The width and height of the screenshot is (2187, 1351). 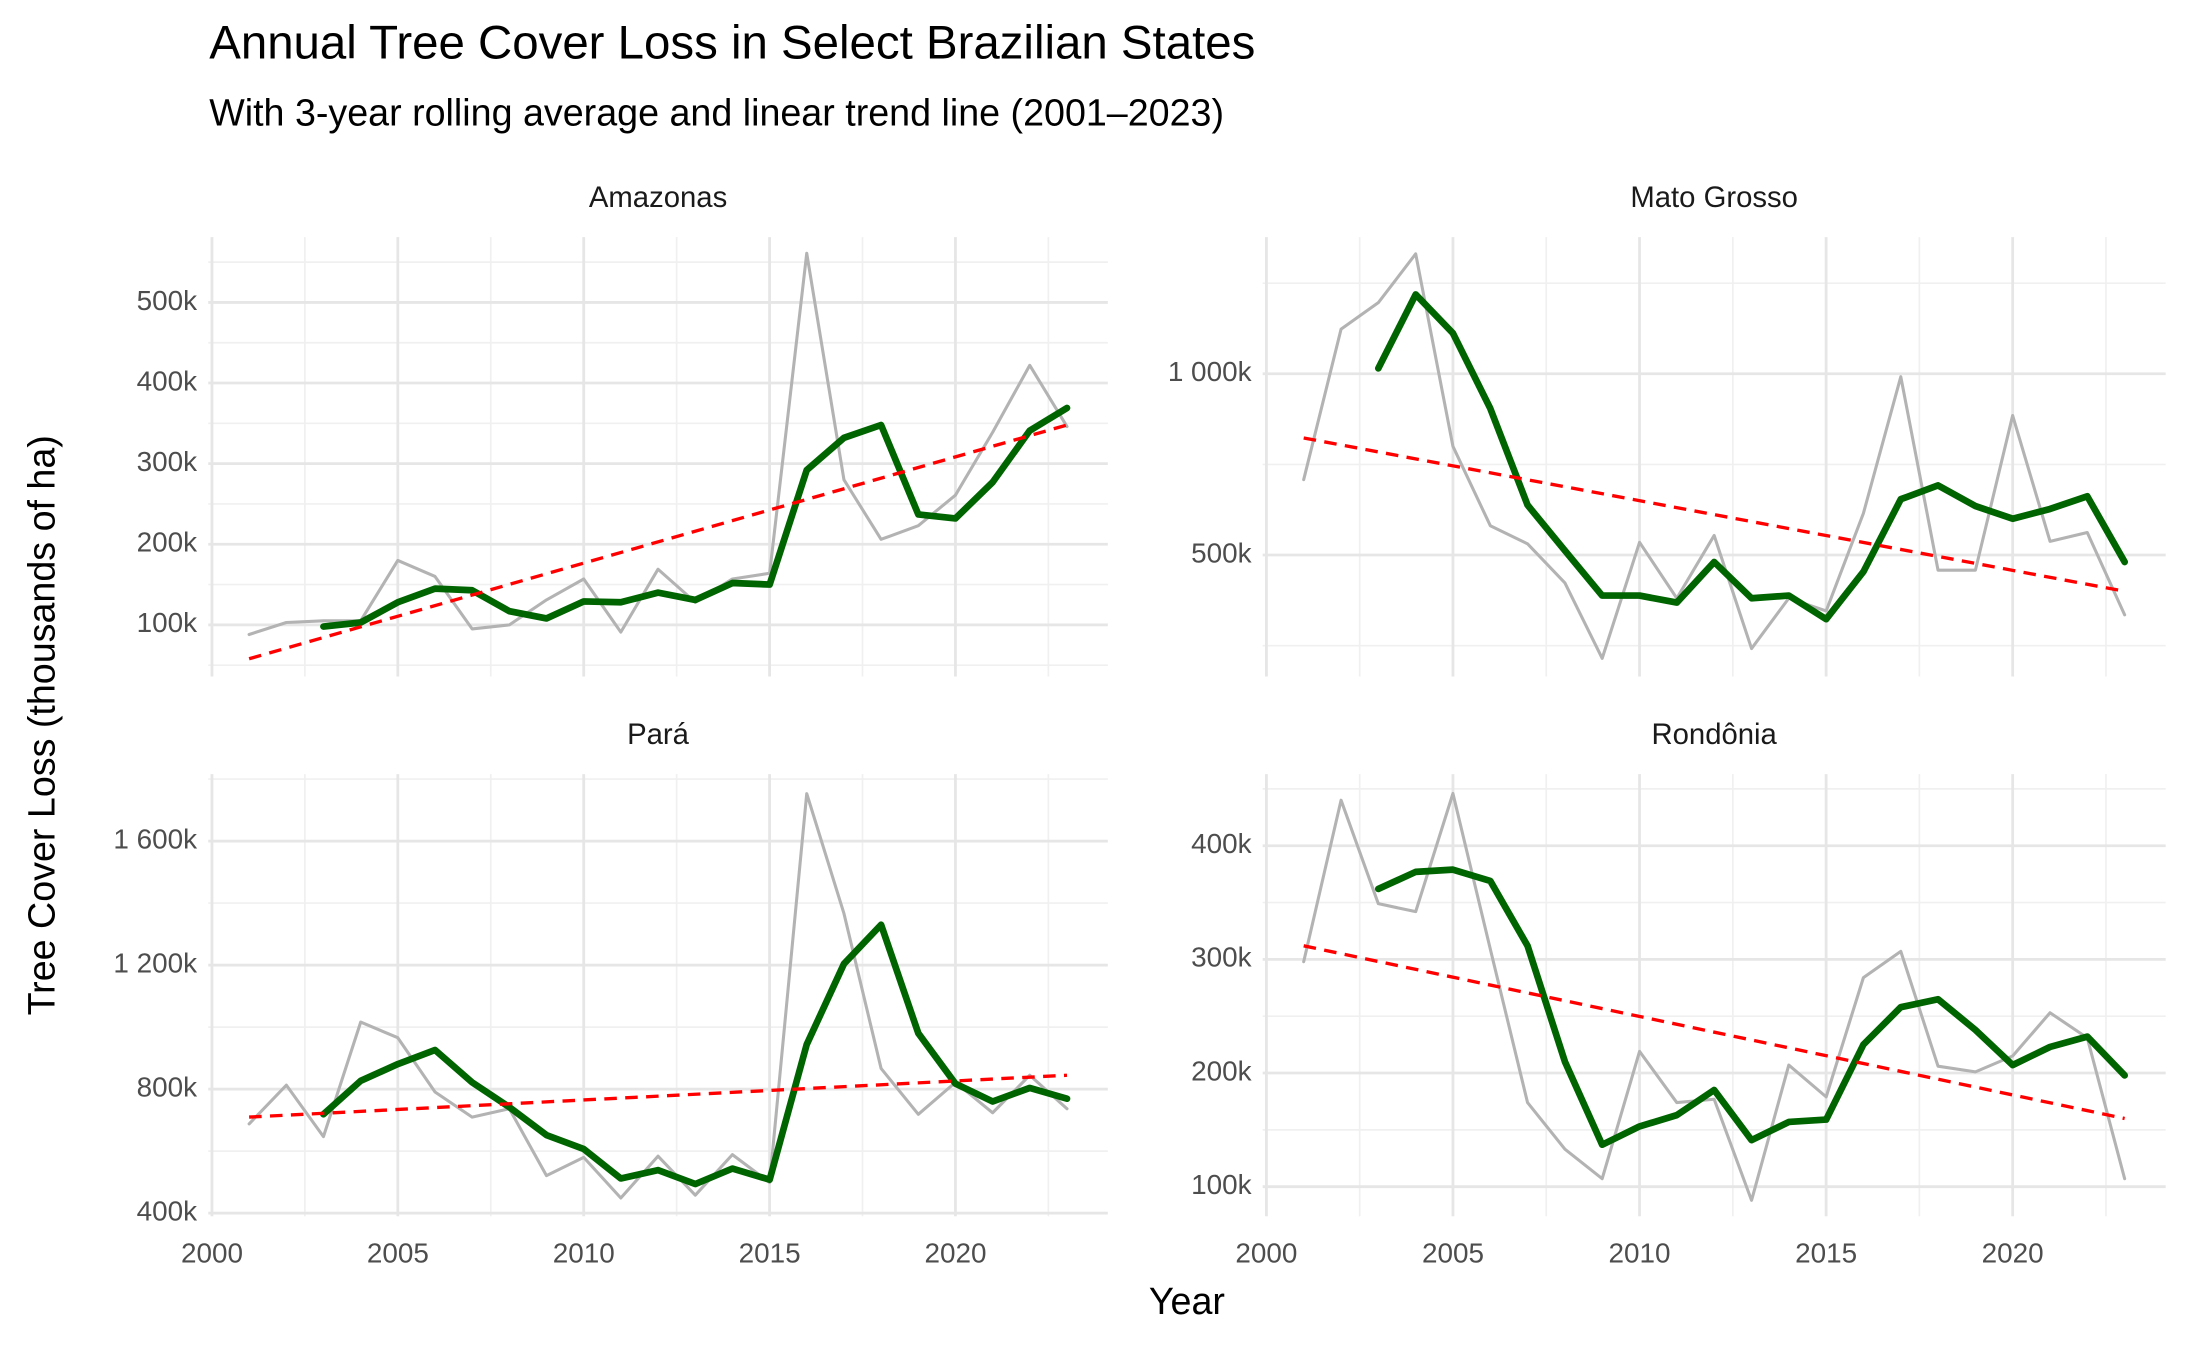 I want to click on panel-title: Amazonas, so click(x=658, y=197).